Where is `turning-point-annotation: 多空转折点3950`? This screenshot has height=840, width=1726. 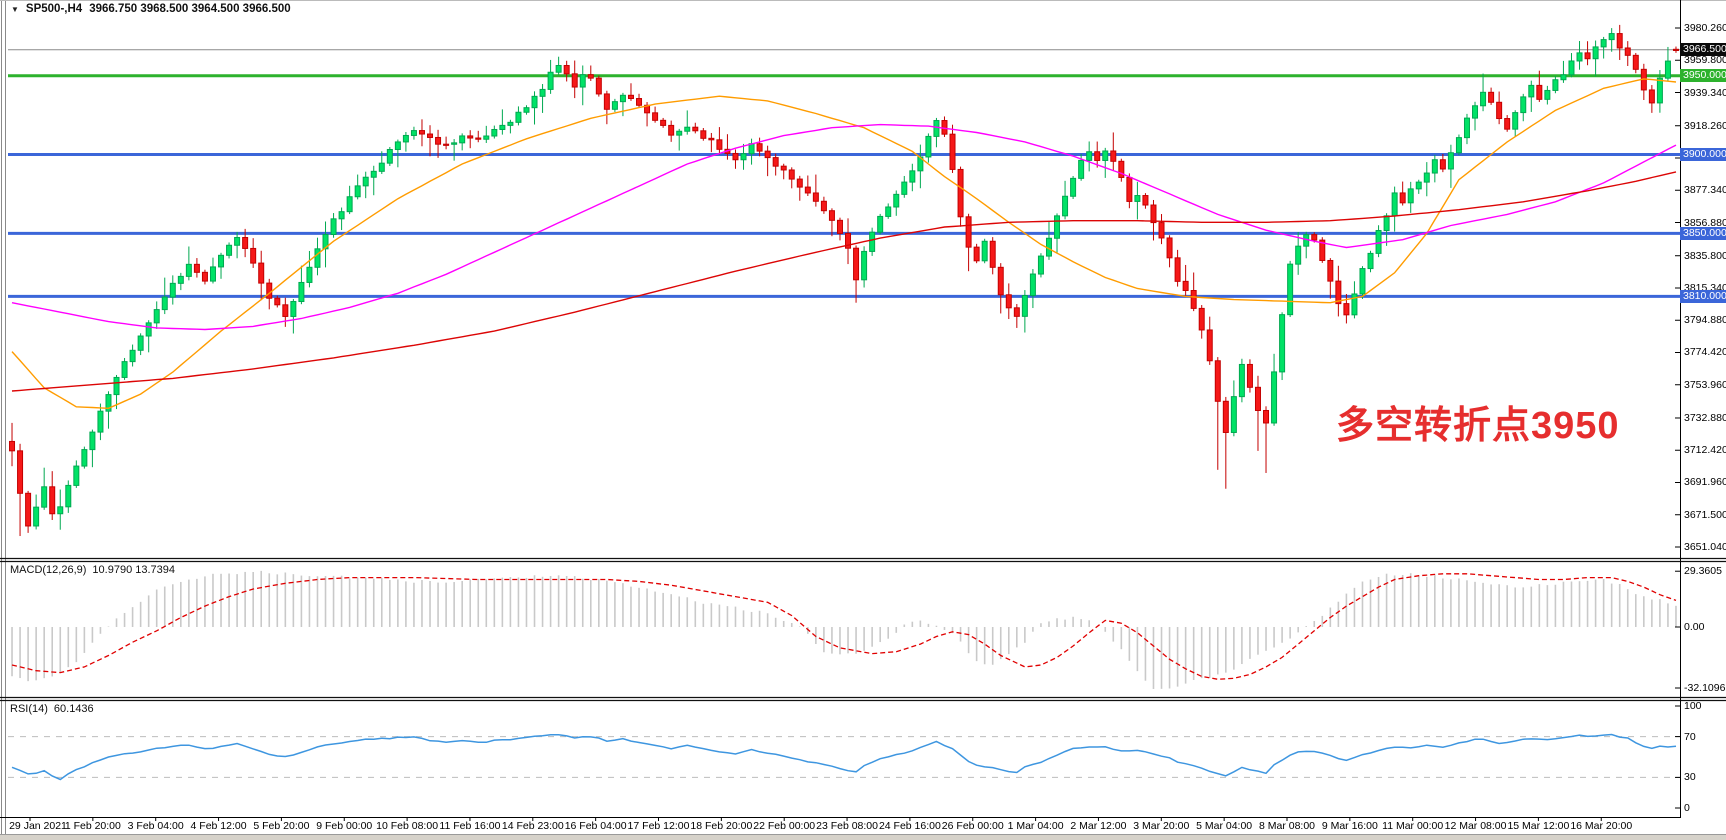 turning-point-annotation: 多空转折点3950 is located at coordinates (1478, 426).